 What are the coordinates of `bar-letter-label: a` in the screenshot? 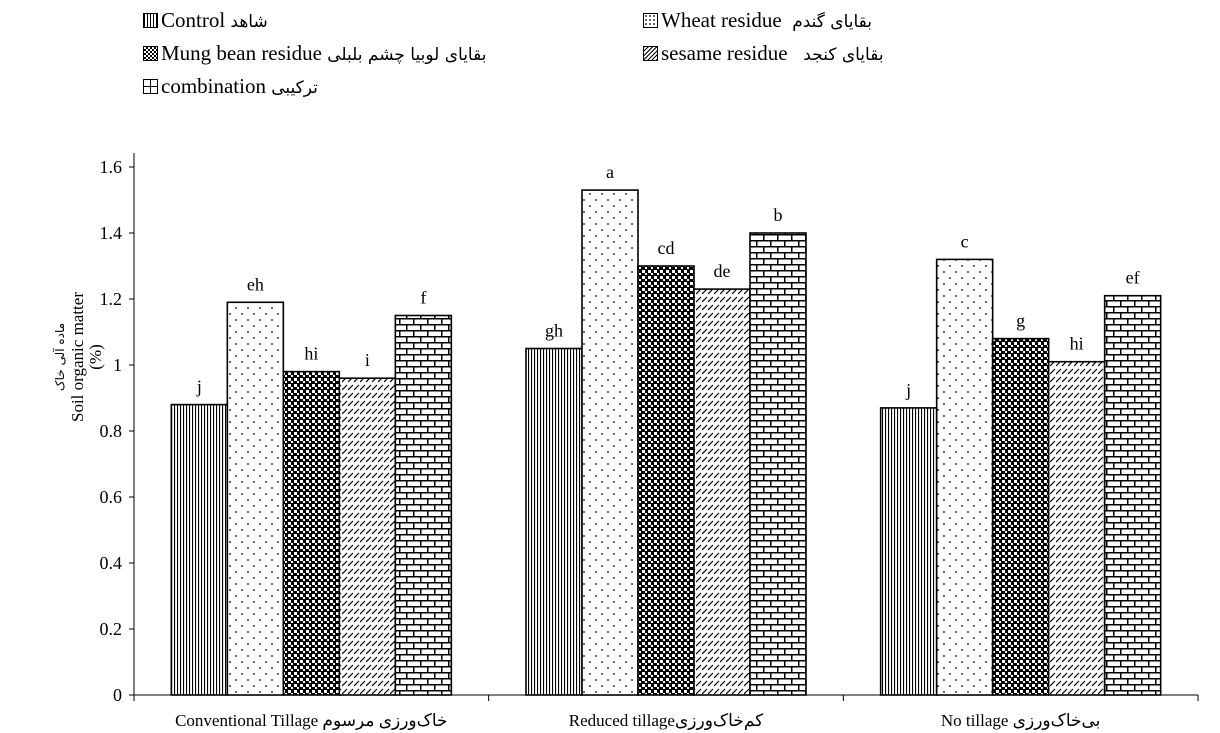 It's located at (610, 172).